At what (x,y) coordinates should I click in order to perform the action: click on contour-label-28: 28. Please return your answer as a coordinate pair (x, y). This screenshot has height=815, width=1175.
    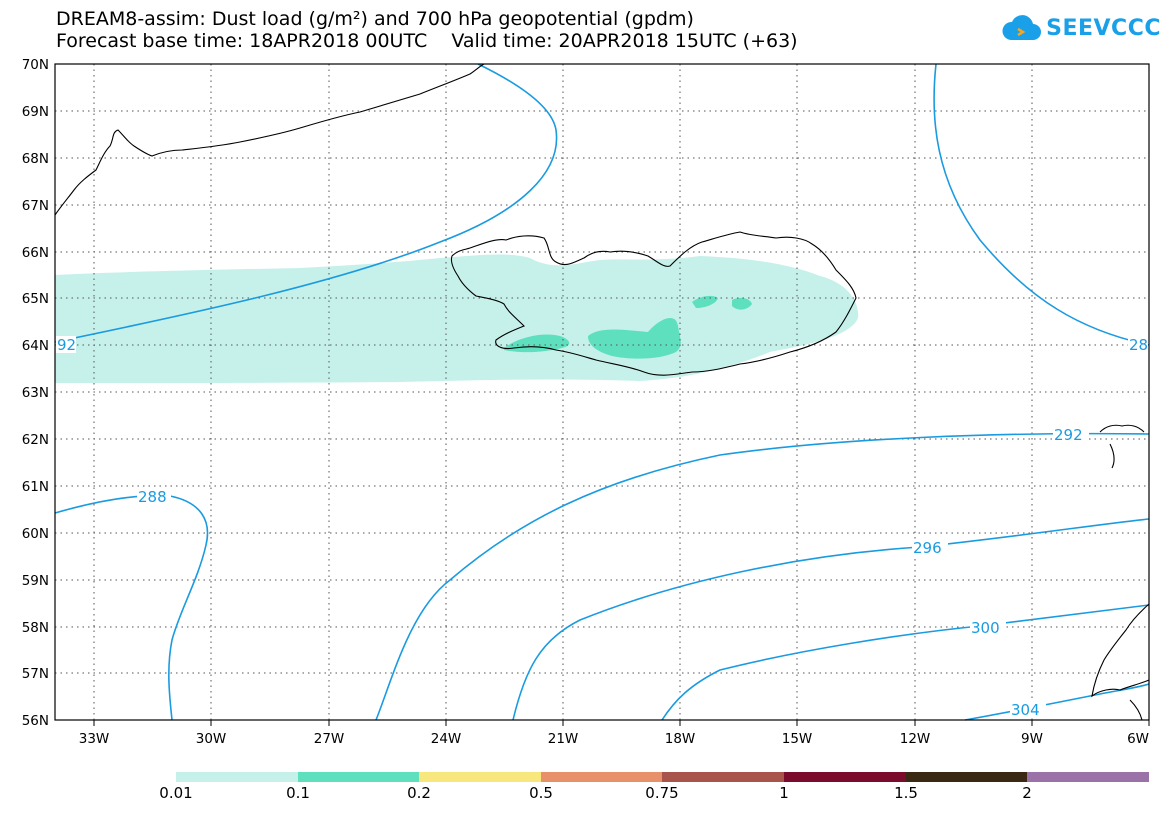
    Looking at the image, I should click on (1138, 345).